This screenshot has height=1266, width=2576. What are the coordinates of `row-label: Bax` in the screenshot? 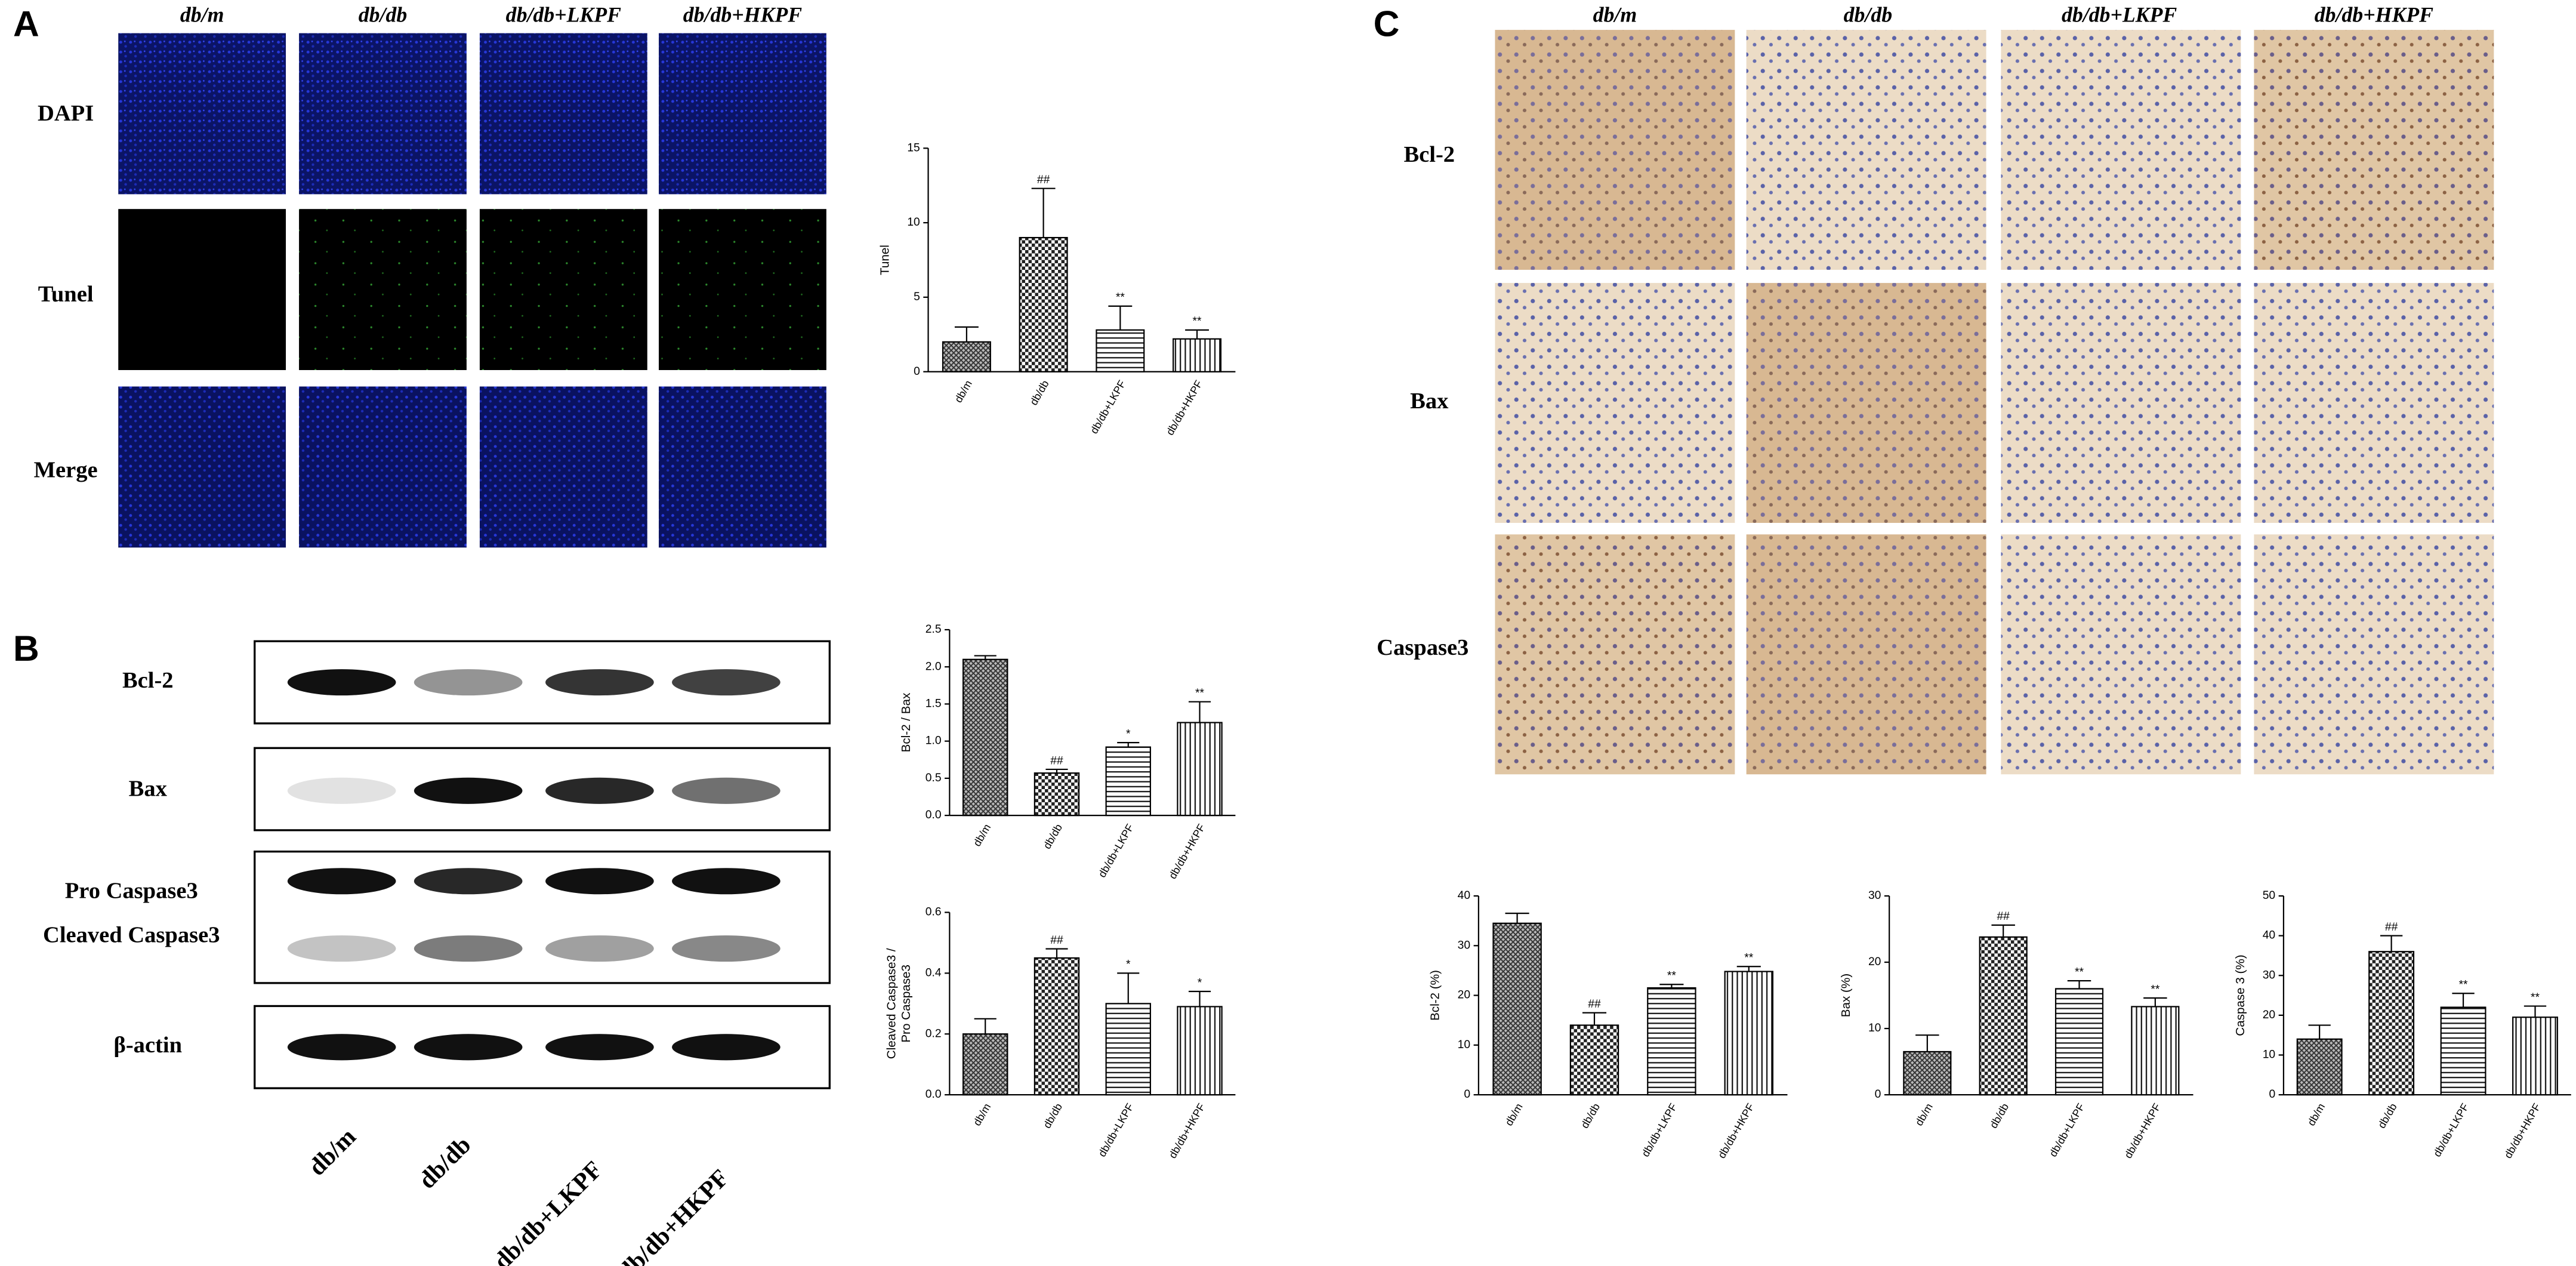 It's located at (1429, 401).